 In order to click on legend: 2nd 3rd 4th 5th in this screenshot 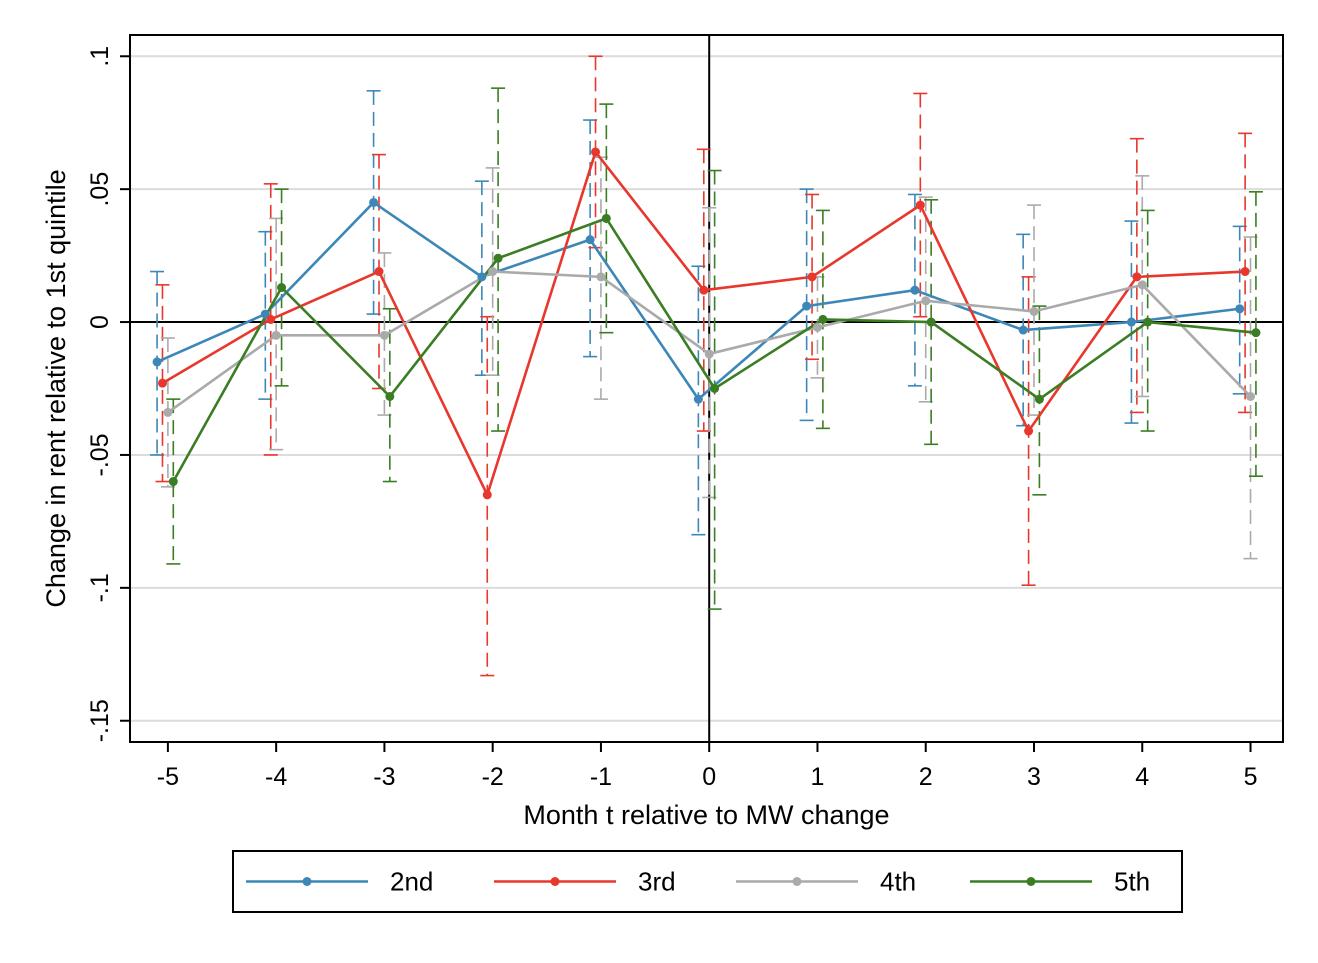, I will do `click(707, 881)`.